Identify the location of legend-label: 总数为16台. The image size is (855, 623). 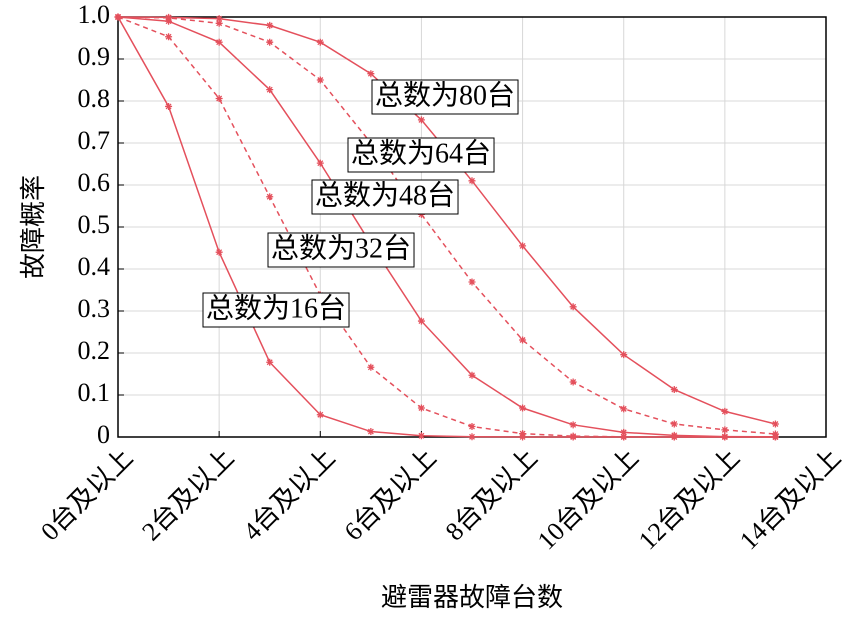
(276, 308).